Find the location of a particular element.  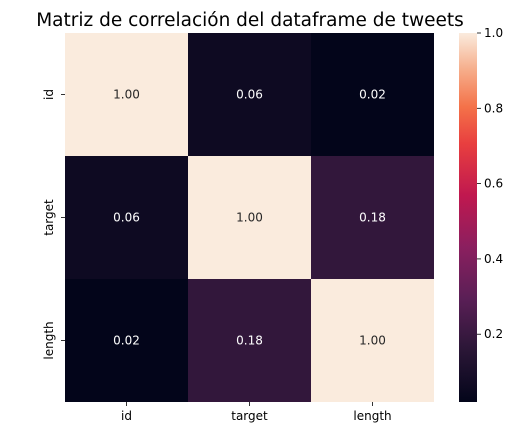

heatmap-cell-target-length is located at coordinates (372, 217).